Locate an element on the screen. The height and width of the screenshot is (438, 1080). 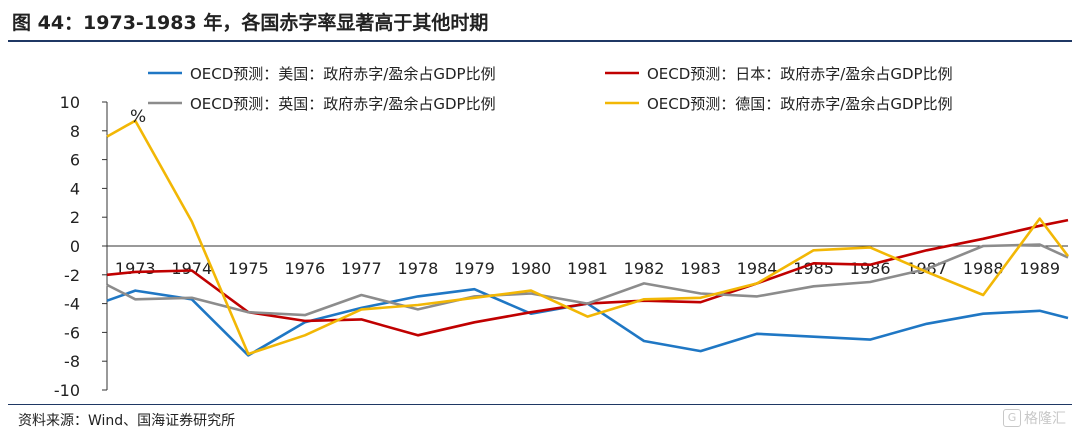
x-tick-label: 1976 is located at coordinates (304, 268).